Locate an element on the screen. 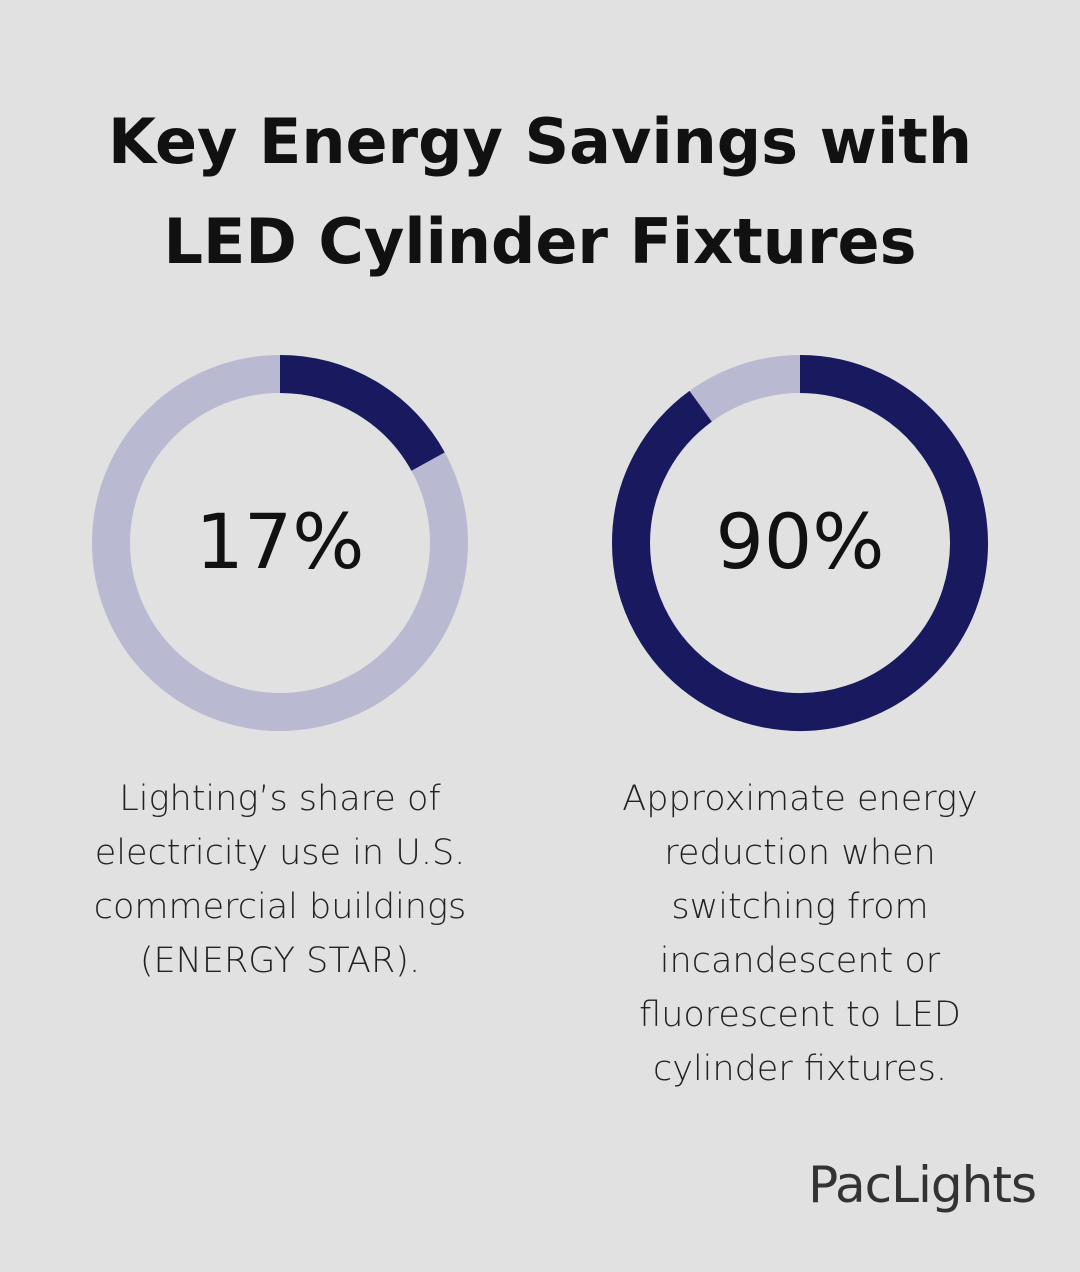 This screenshot has height=1272, width=1080. brand-logo: PacLights is located at coordinates (922, 1185).